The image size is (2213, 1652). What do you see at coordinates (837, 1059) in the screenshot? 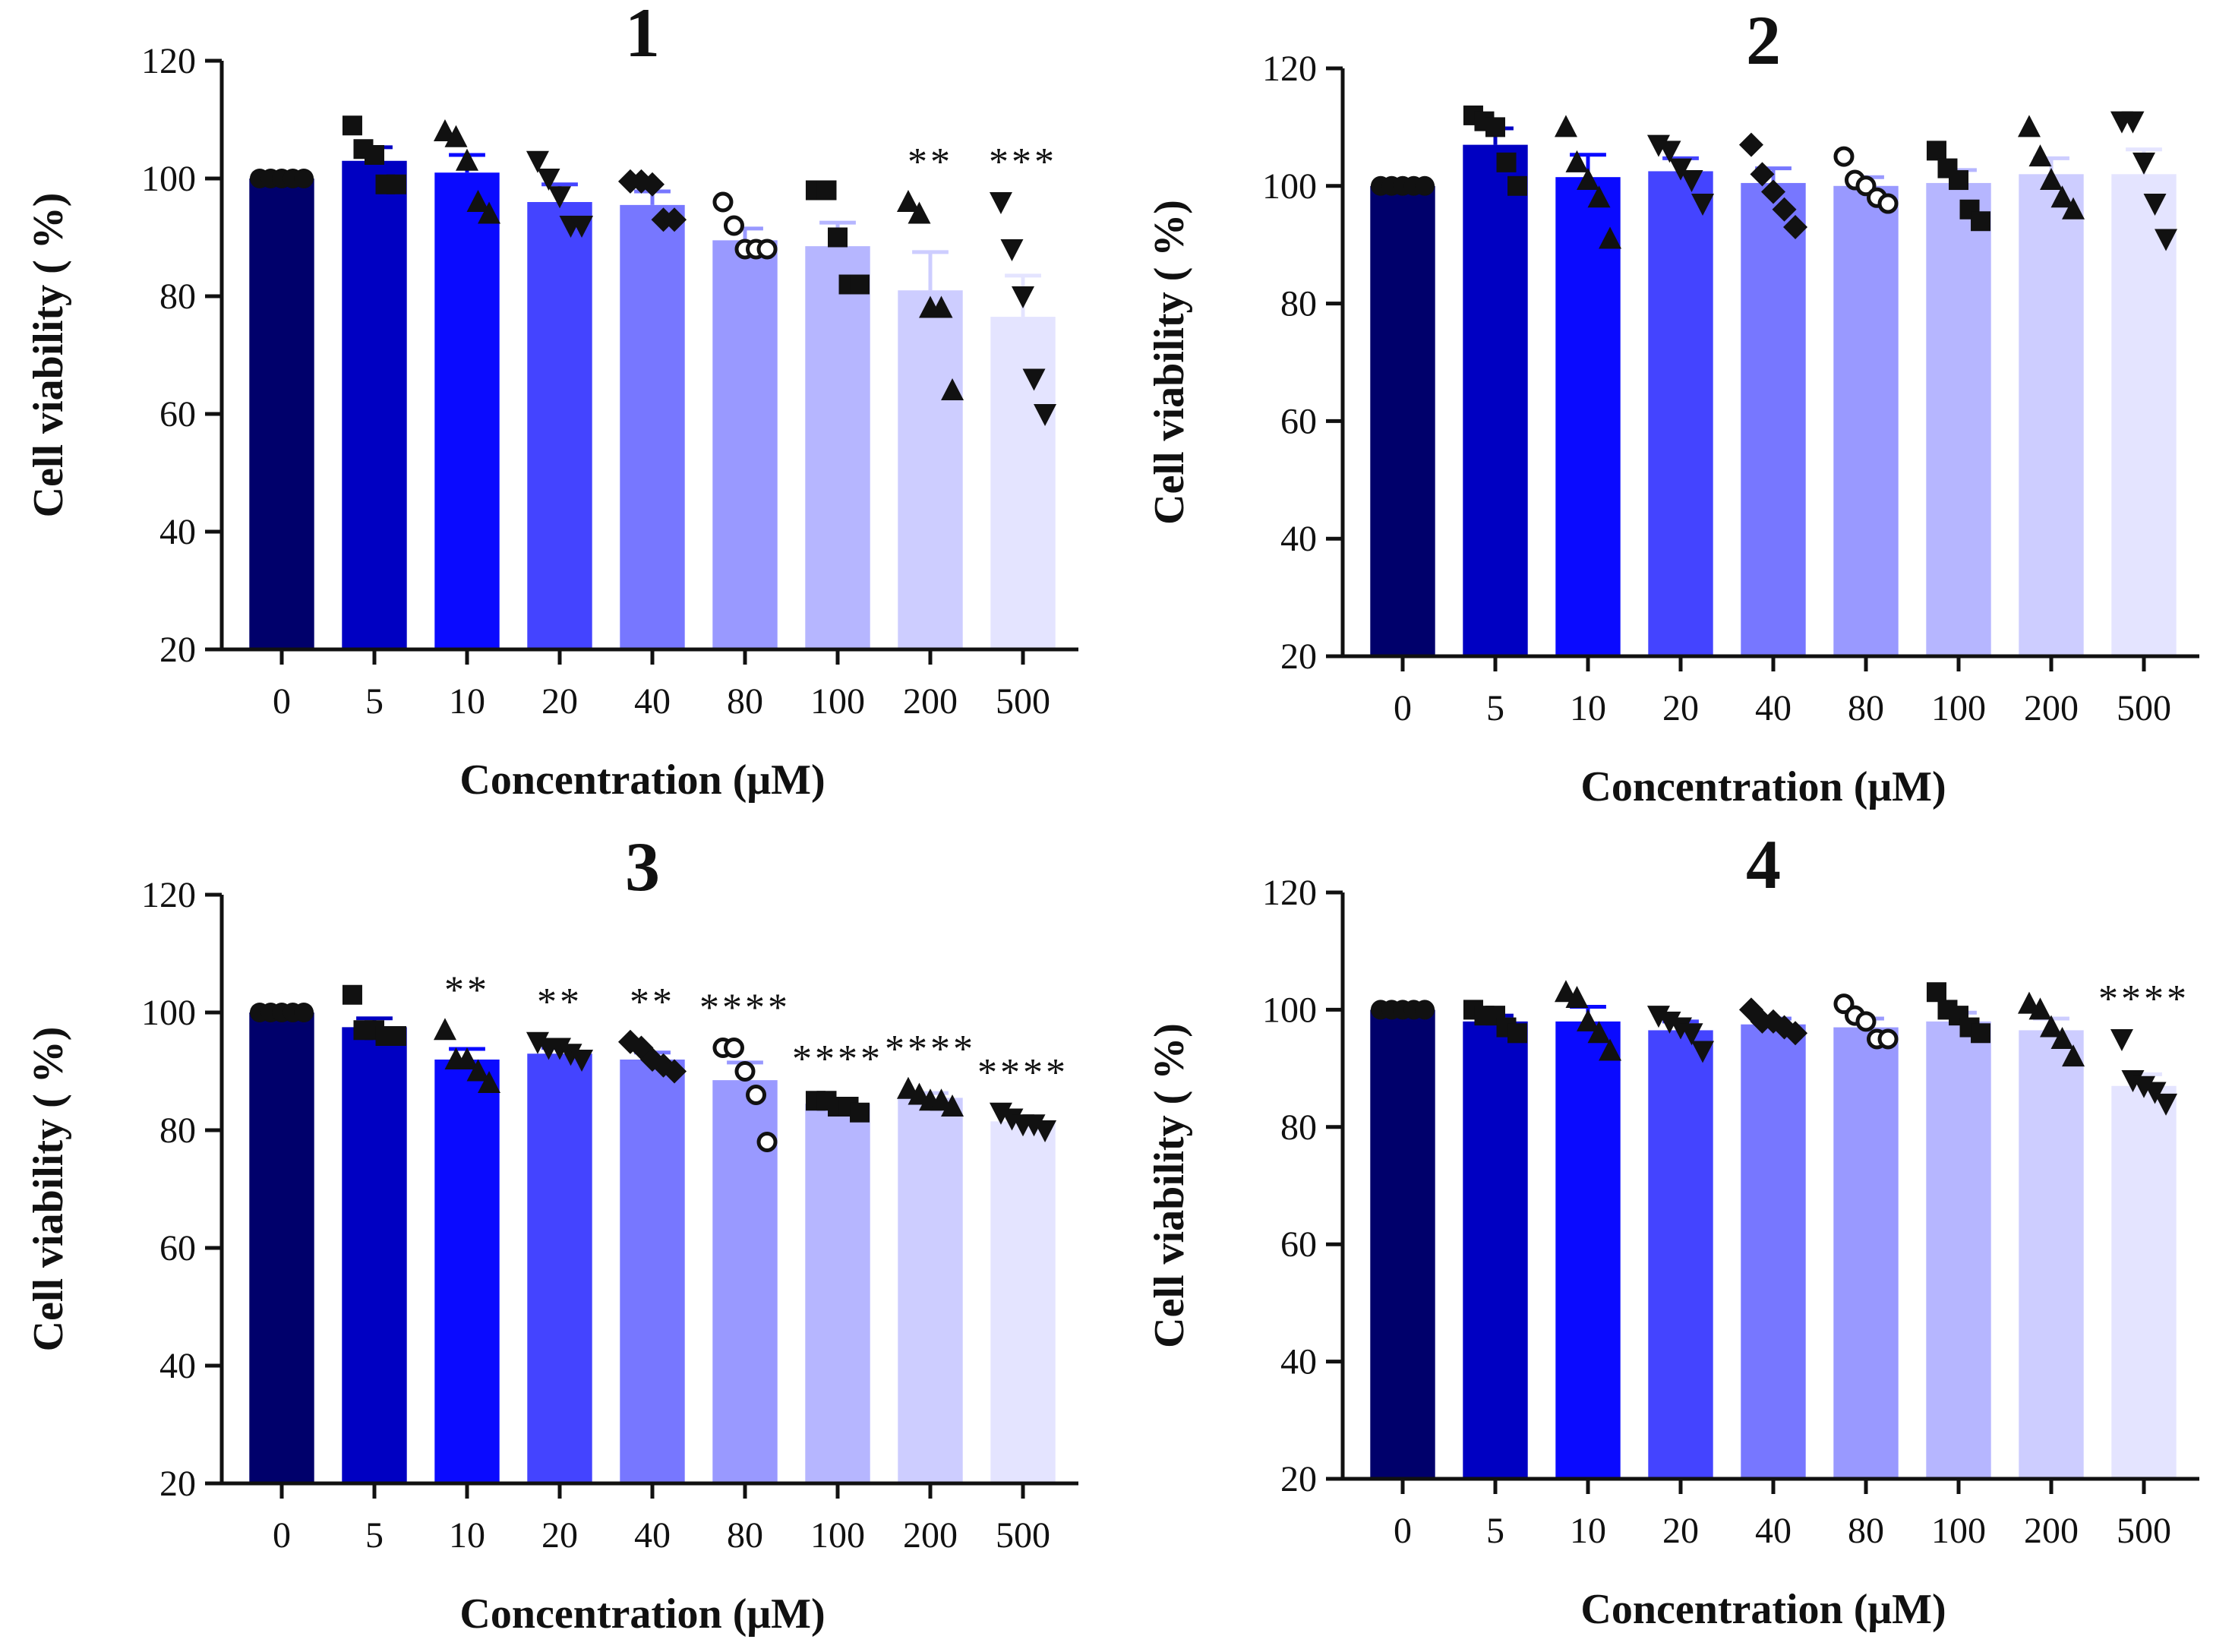
I see `significance-label-100: ****` at bounding box center [837, 1059].